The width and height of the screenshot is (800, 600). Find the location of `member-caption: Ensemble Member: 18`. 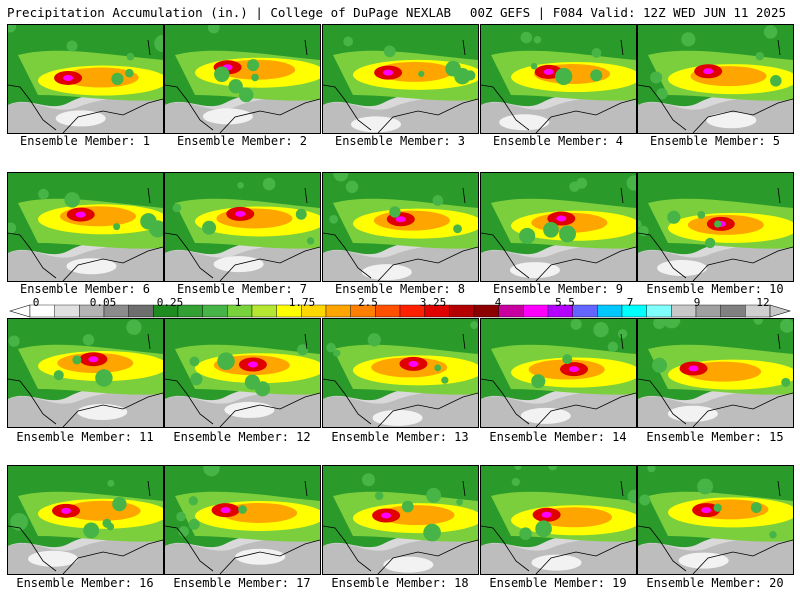

member-caption: Ensemble Member: 18 is located at coordinates (400, 583).